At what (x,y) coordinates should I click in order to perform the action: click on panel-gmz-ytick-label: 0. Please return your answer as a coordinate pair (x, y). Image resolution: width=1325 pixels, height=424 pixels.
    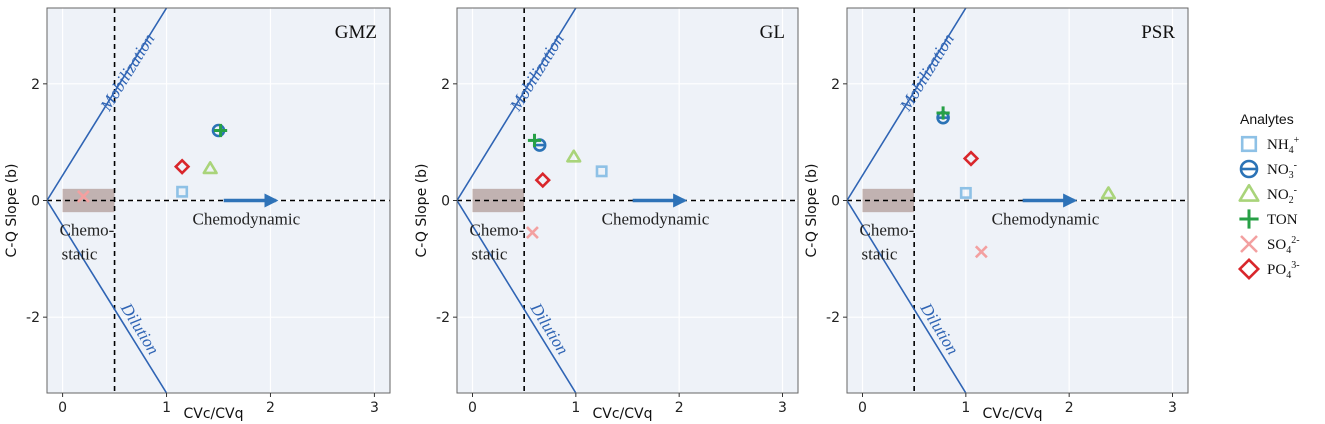
    Looking at the image, I should click on (35, 202).